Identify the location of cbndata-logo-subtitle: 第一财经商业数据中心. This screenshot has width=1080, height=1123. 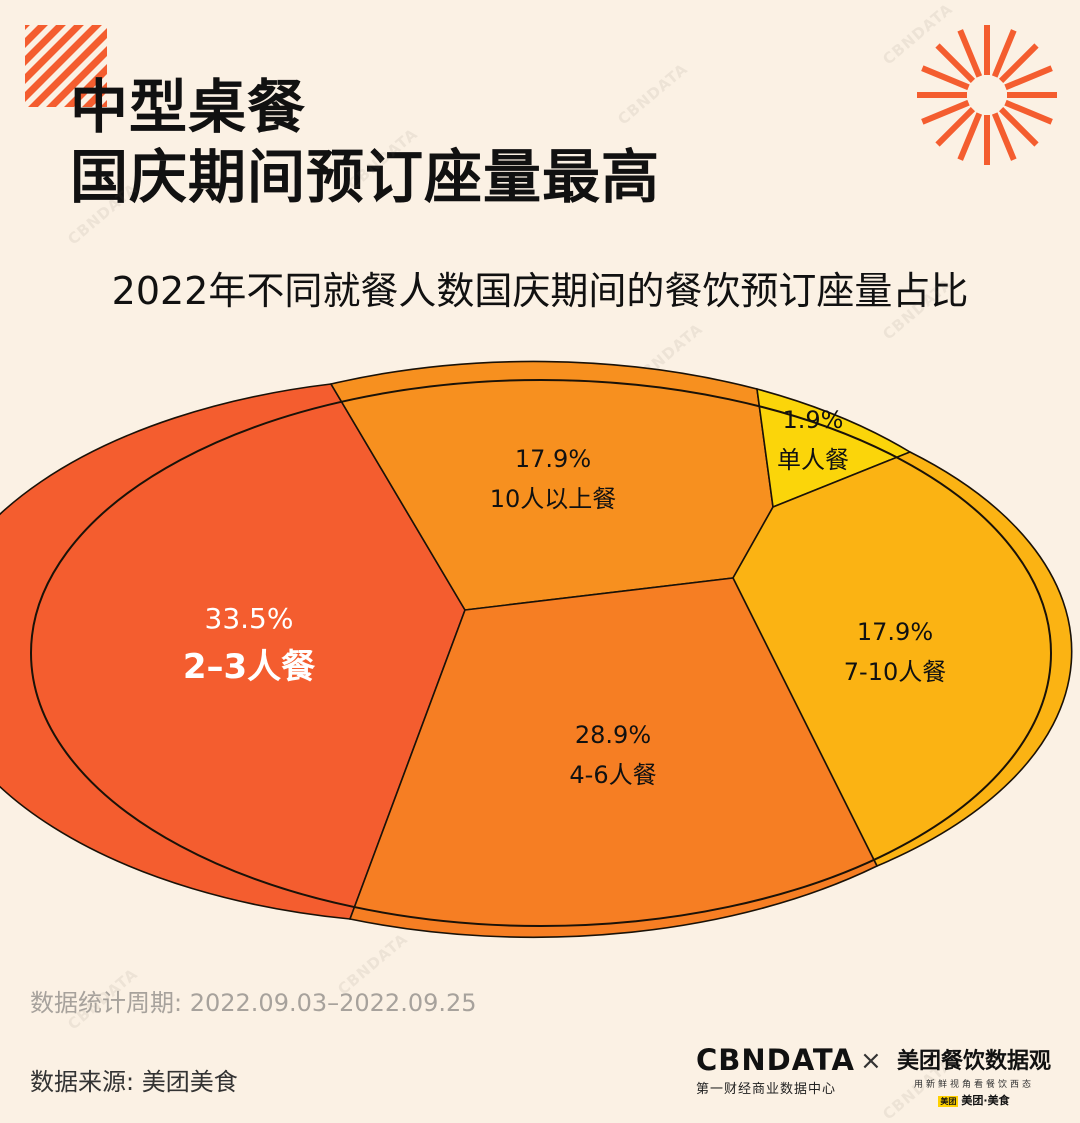
(766, 1089).